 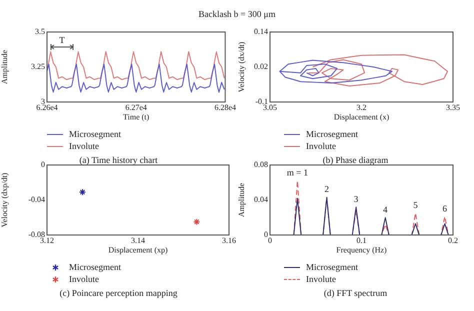 What do you see at coordinates (356, 199) in the screenshot?
I see `annotation: 3` at bounding box center [356, 199].